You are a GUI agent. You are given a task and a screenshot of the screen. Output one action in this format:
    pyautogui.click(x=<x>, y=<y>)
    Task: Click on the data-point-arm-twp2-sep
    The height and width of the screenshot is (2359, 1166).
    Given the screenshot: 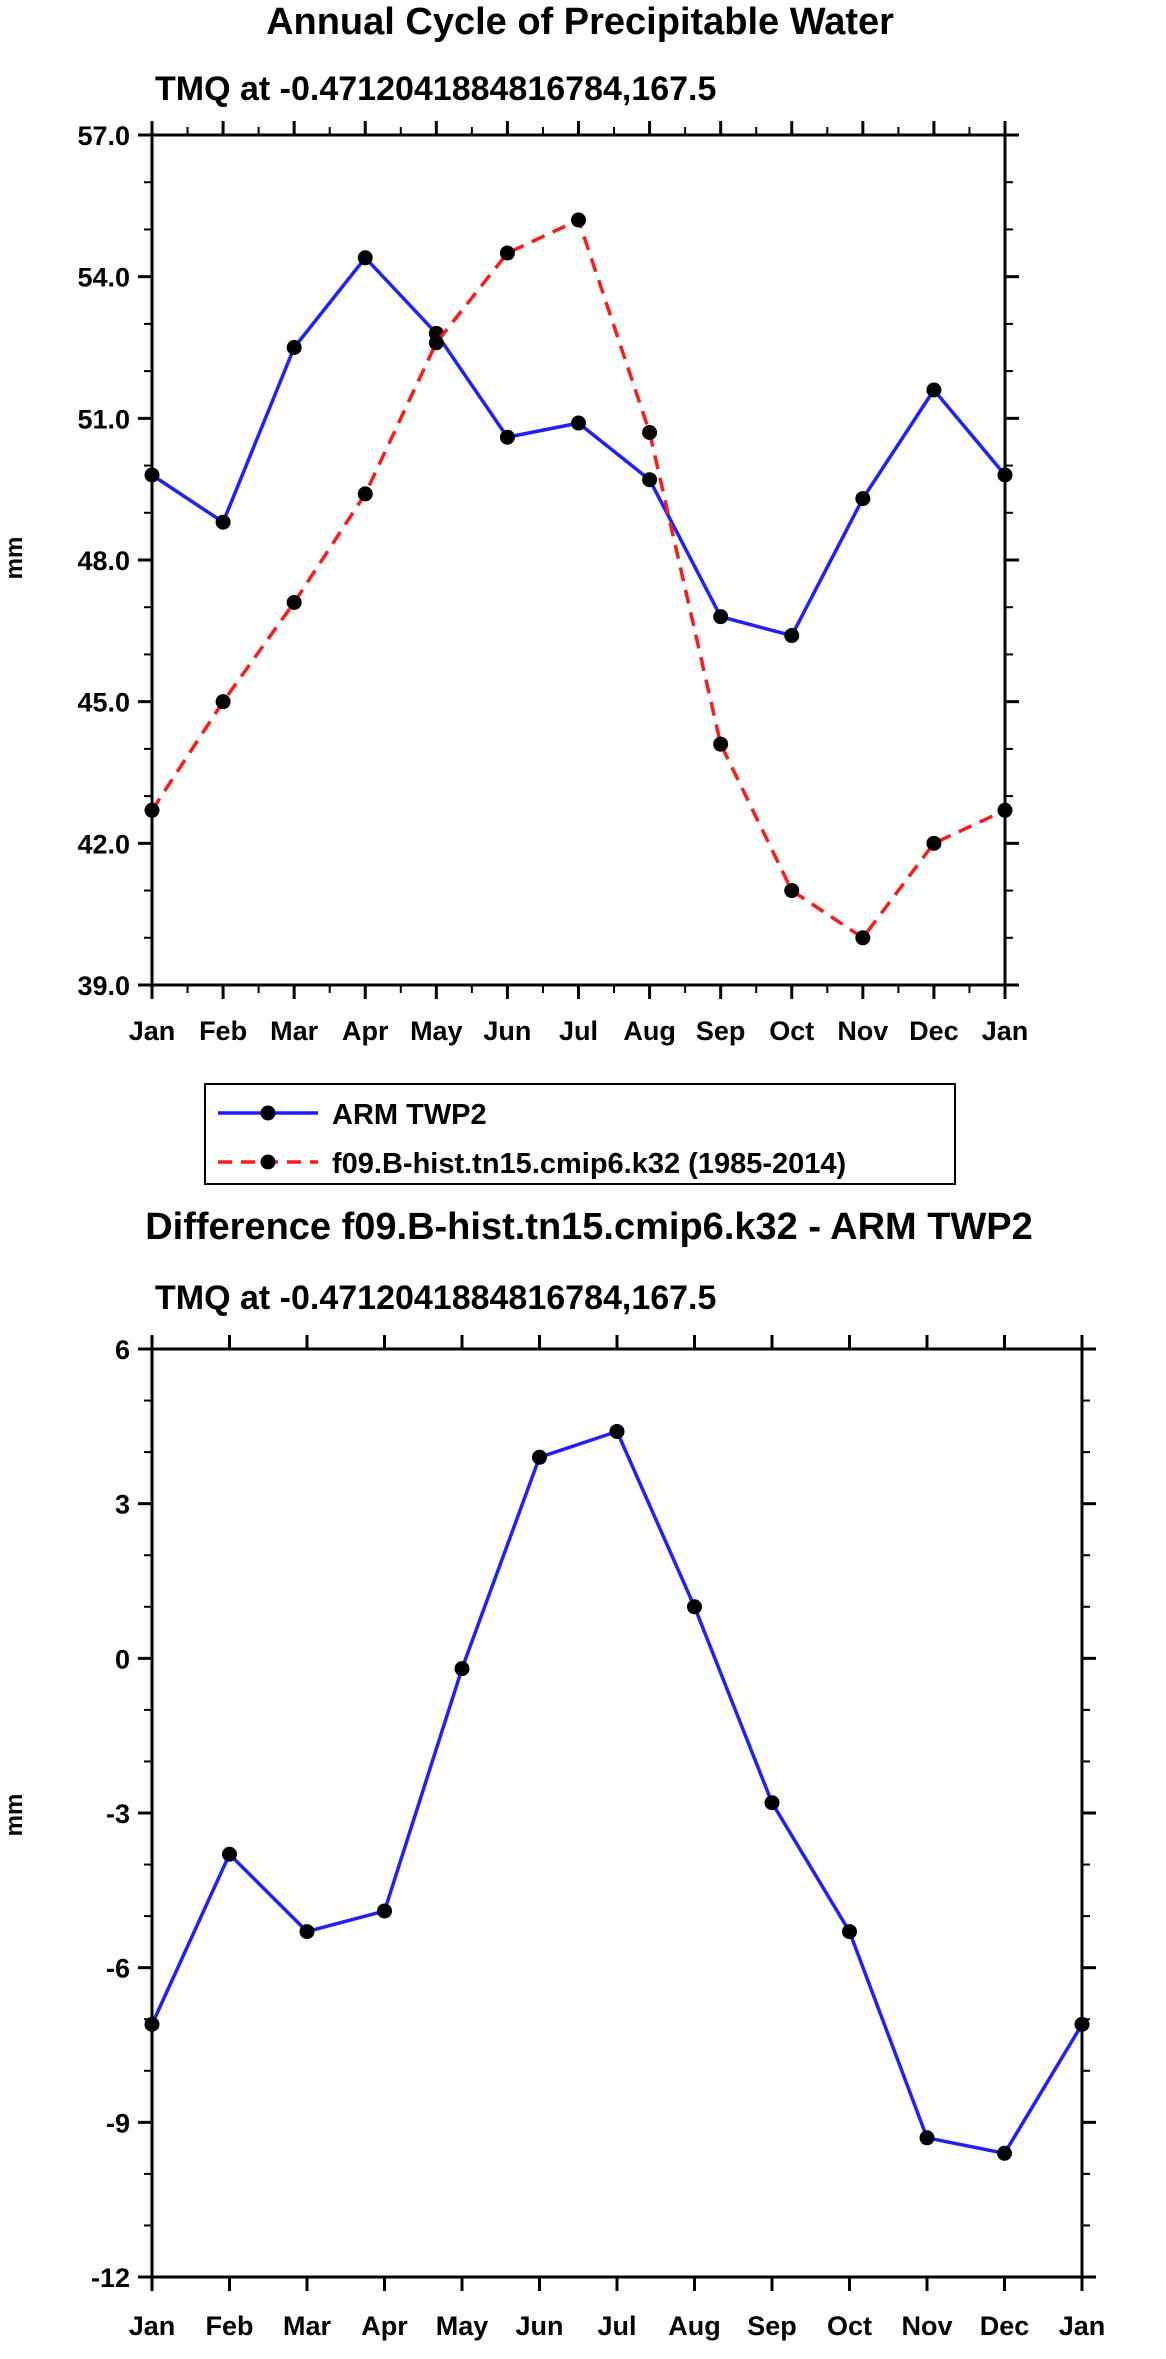 What is the action you would take?
    pyautogui.click(x=721, y=617)
    